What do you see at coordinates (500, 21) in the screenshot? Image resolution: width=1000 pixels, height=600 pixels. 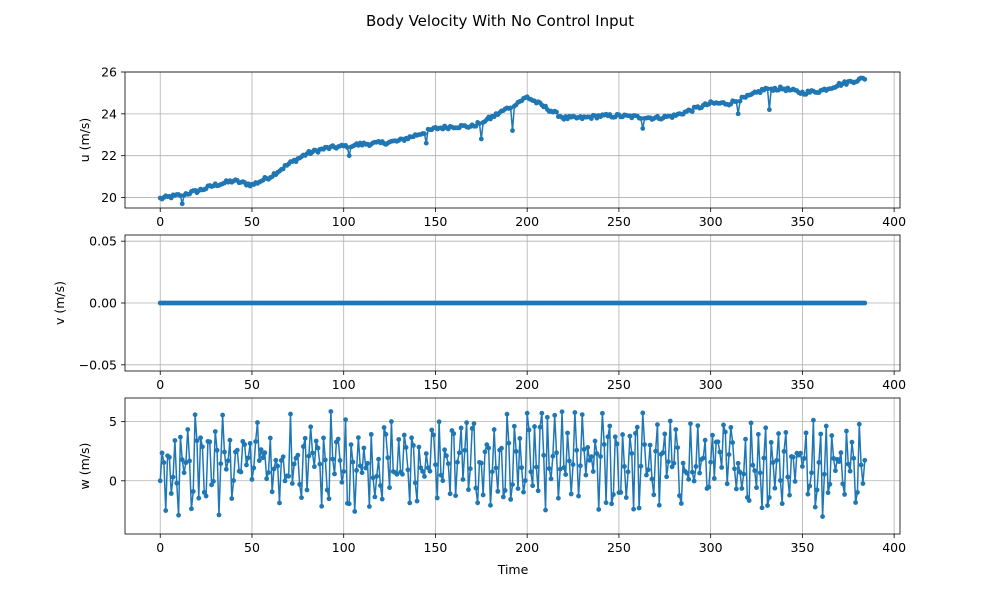 I see `figure-title: Body Velocity With No Control Input` at bounding box center [500, 21].